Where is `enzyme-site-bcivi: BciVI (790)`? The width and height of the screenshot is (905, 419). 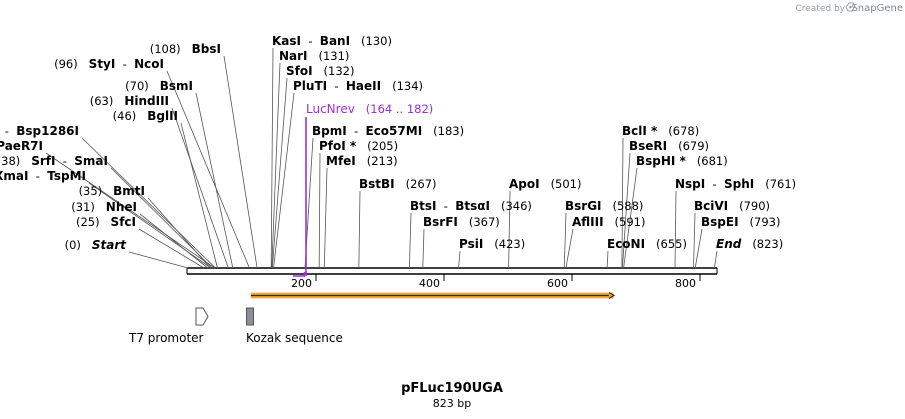 enzyme-site-bcivi: BciVI (790) is located at coordinates (732, 206).